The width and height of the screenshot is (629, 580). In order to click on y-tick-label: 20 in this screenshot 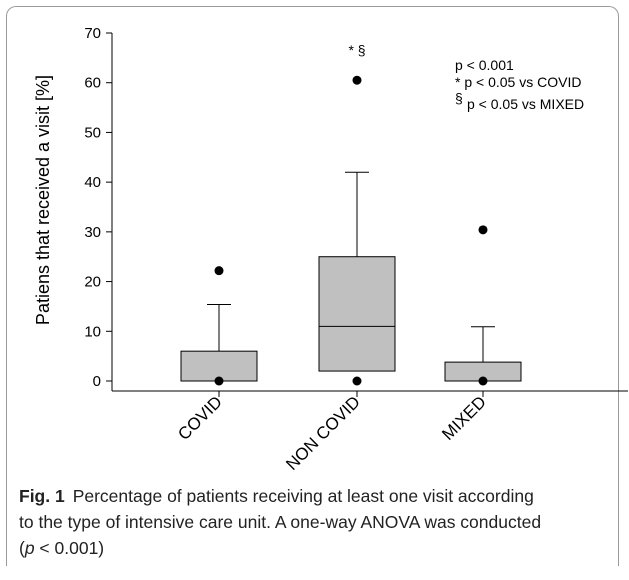, I will do `click(92, 282)`.